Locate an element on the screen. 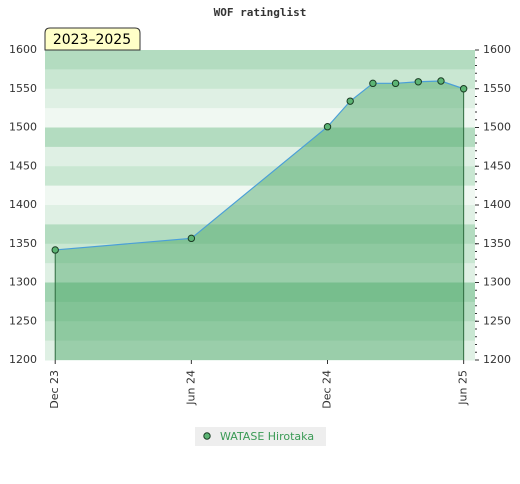 The height and width of the screenshot is (484, 520). x-tick-label: Dec 24 is located at coordinates (327, 389).